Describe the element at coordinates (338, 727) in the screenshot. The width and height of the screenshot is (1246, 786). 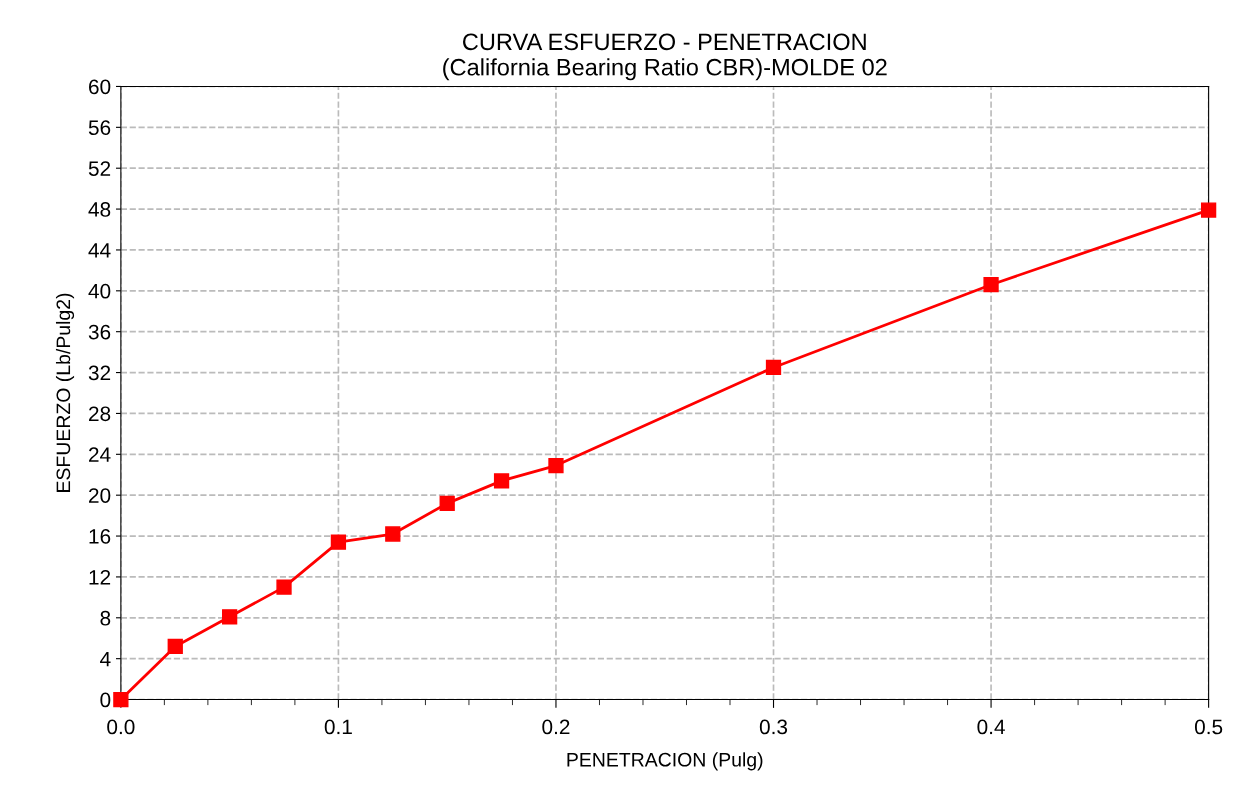
I see `x-tick-label: 0.1` at that location.